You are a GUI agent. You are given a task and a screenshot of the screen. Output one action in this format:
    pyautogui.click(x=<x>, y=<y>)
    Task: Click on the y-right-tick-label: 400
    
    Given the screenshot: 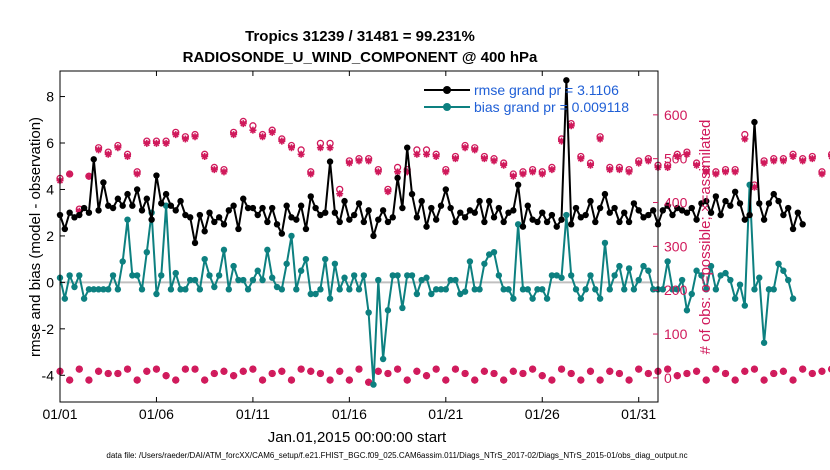 What is the action you would take?
    pyautogui.click(x=676, y=203)
    